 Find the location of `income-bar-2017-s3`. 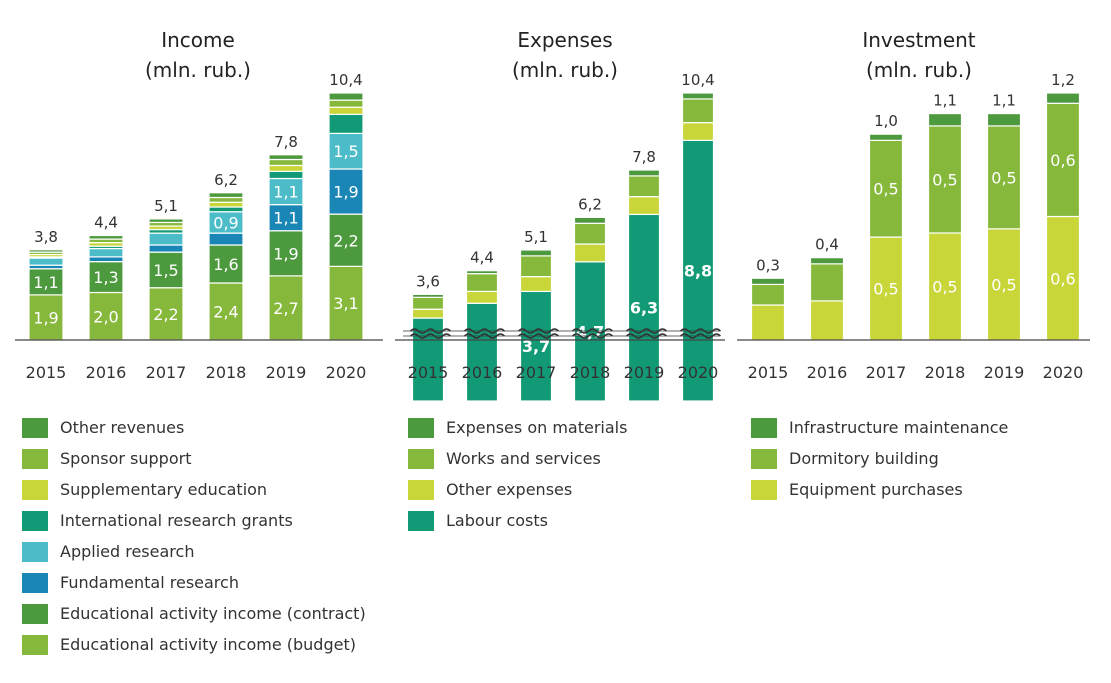

income-bar-2017-s3 is located at coordinates (166, 239).